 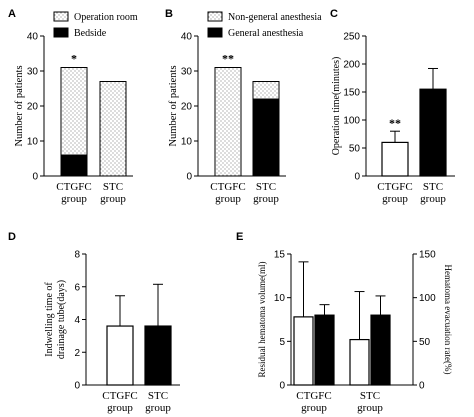 I want to click on panel-b-legend-item-2-label: General anesthesia, so click(x=266, y=33).